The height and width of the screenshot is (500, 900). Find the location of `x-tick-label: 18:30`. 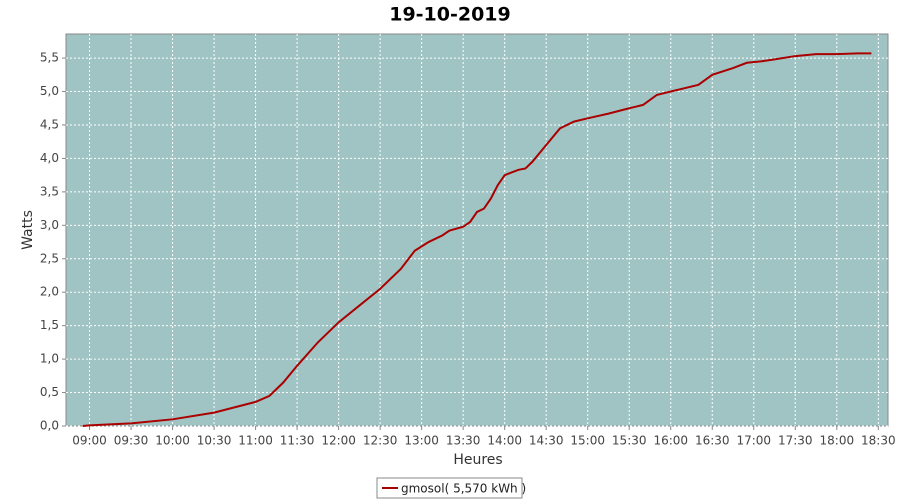

x-tick-label: 18:30 is located at coordinates (878, 441).